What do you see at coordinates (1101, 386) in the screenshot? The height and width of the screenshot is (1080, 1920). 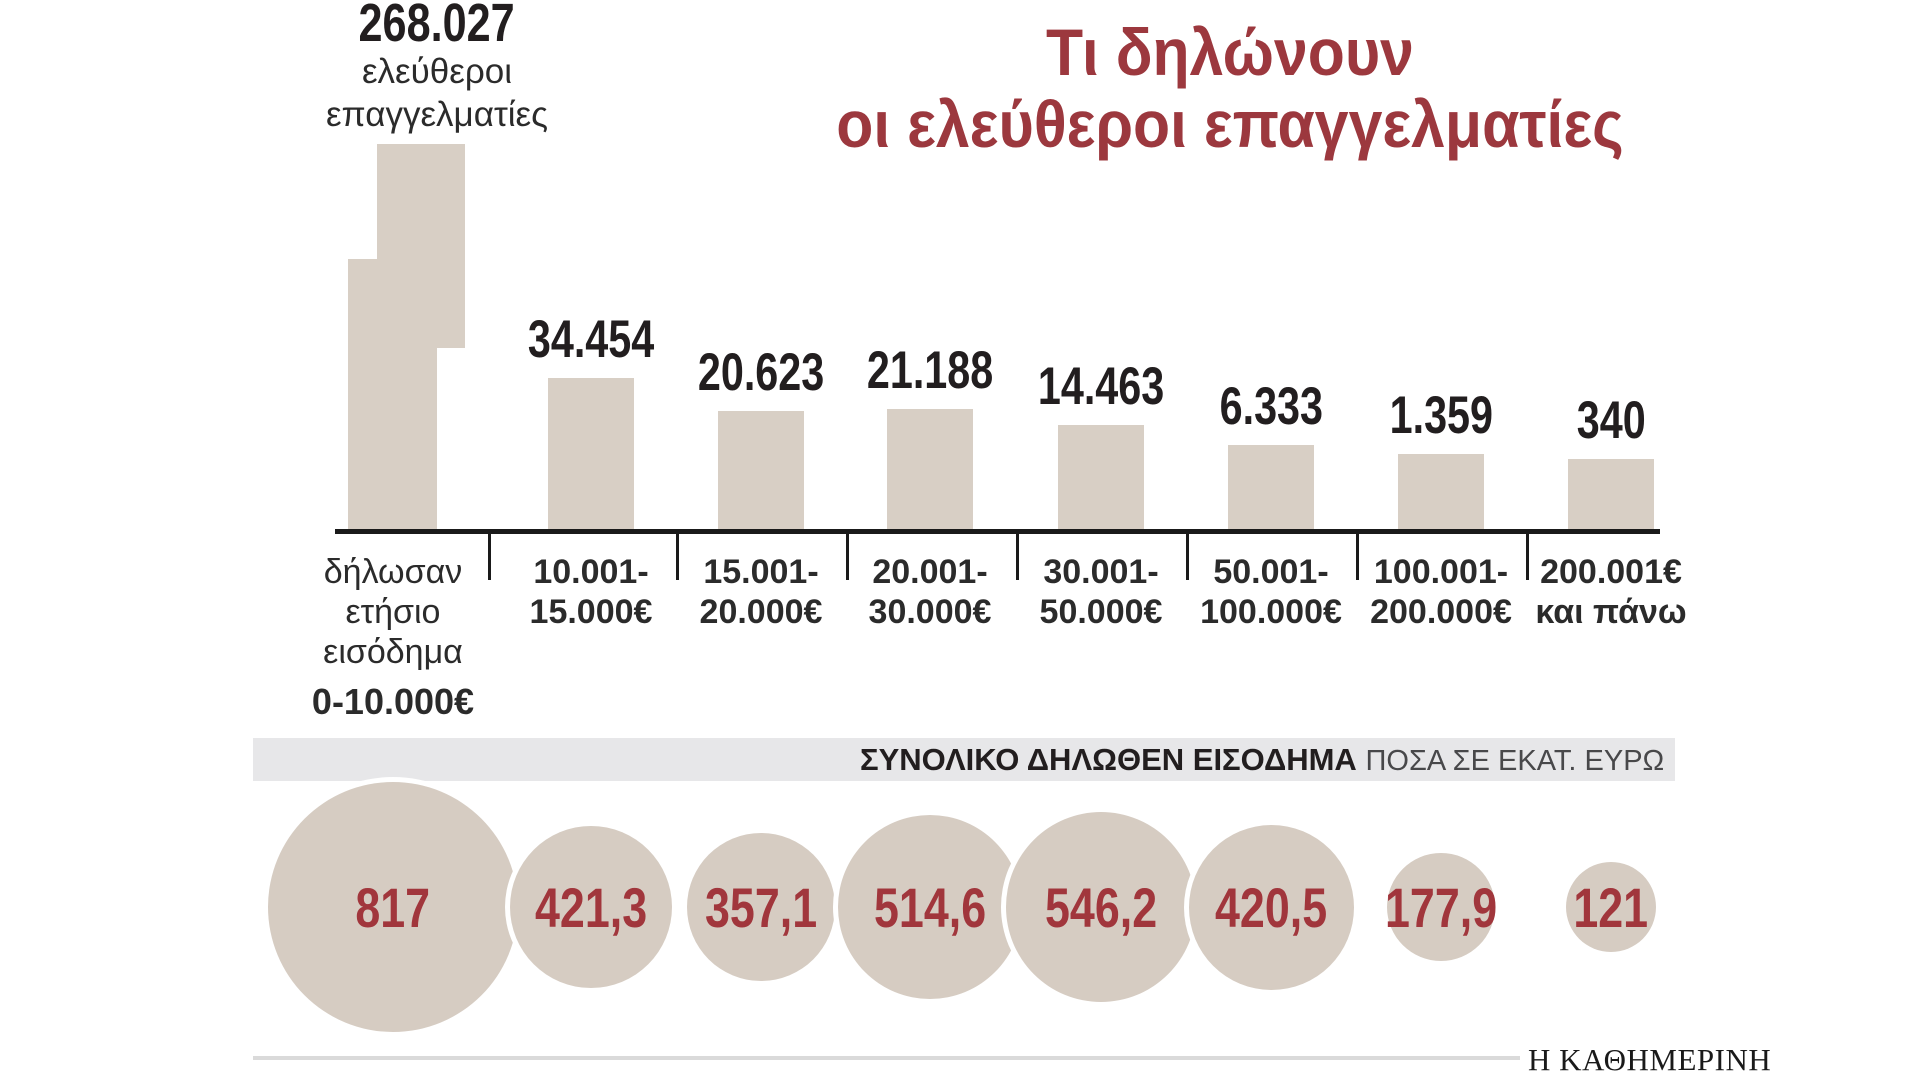 I see `bar-value-label: 14.463` at bounding box center [1101, 386].